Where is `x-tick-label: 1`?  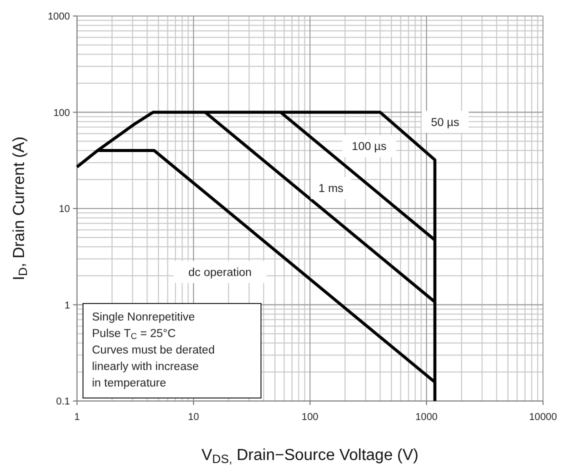
x-tick-label: 1 is located at coordinates (77, 417).